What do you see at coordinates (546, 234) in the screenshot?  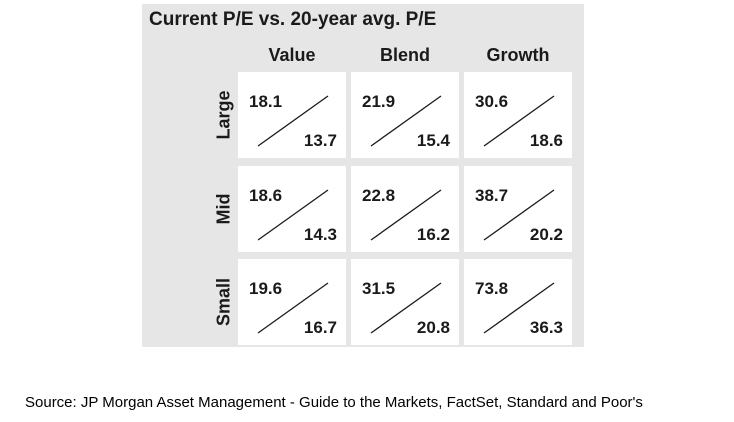 I see `avg-pe-mid-growth: 20.2` at bounding box center [546, 234].